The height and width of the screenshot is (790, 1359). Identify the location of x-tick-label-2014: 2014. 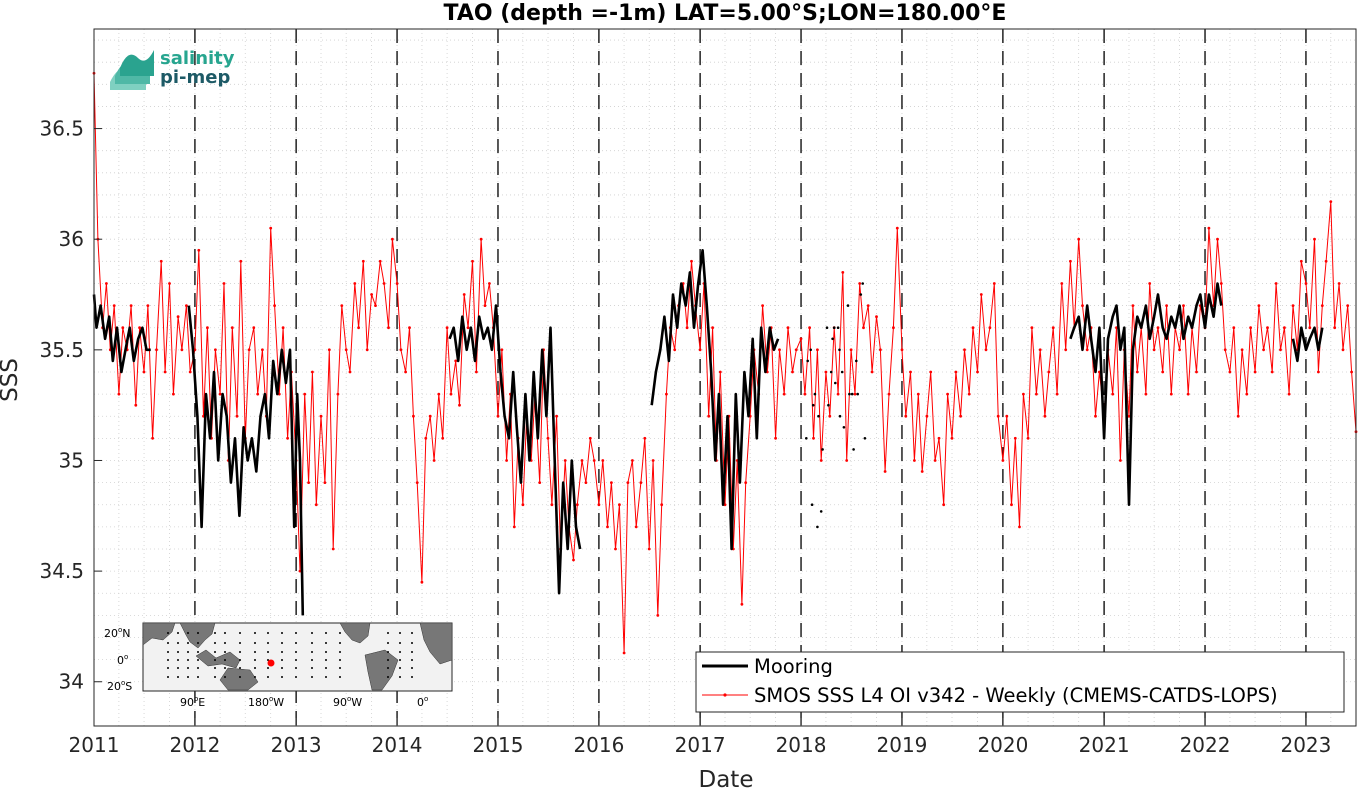
(397, 745).